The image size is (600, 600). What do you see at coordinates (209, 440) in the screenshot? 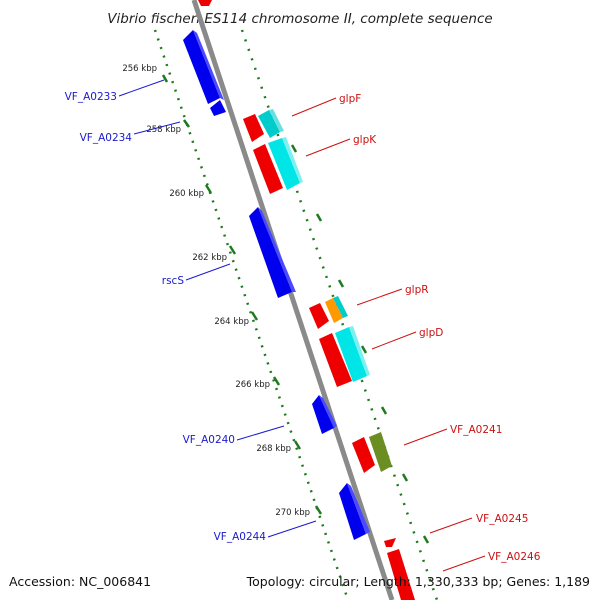
I see `gene-label-VF_A0240: VF_A0240` at bounding box center [209, 440].